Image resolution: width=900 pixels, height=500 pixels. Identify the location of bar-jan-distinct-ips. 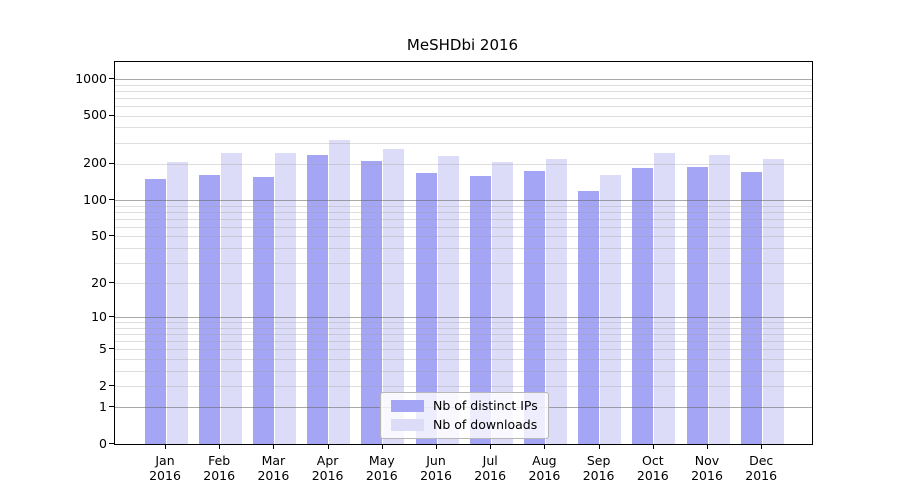
(155, 311).